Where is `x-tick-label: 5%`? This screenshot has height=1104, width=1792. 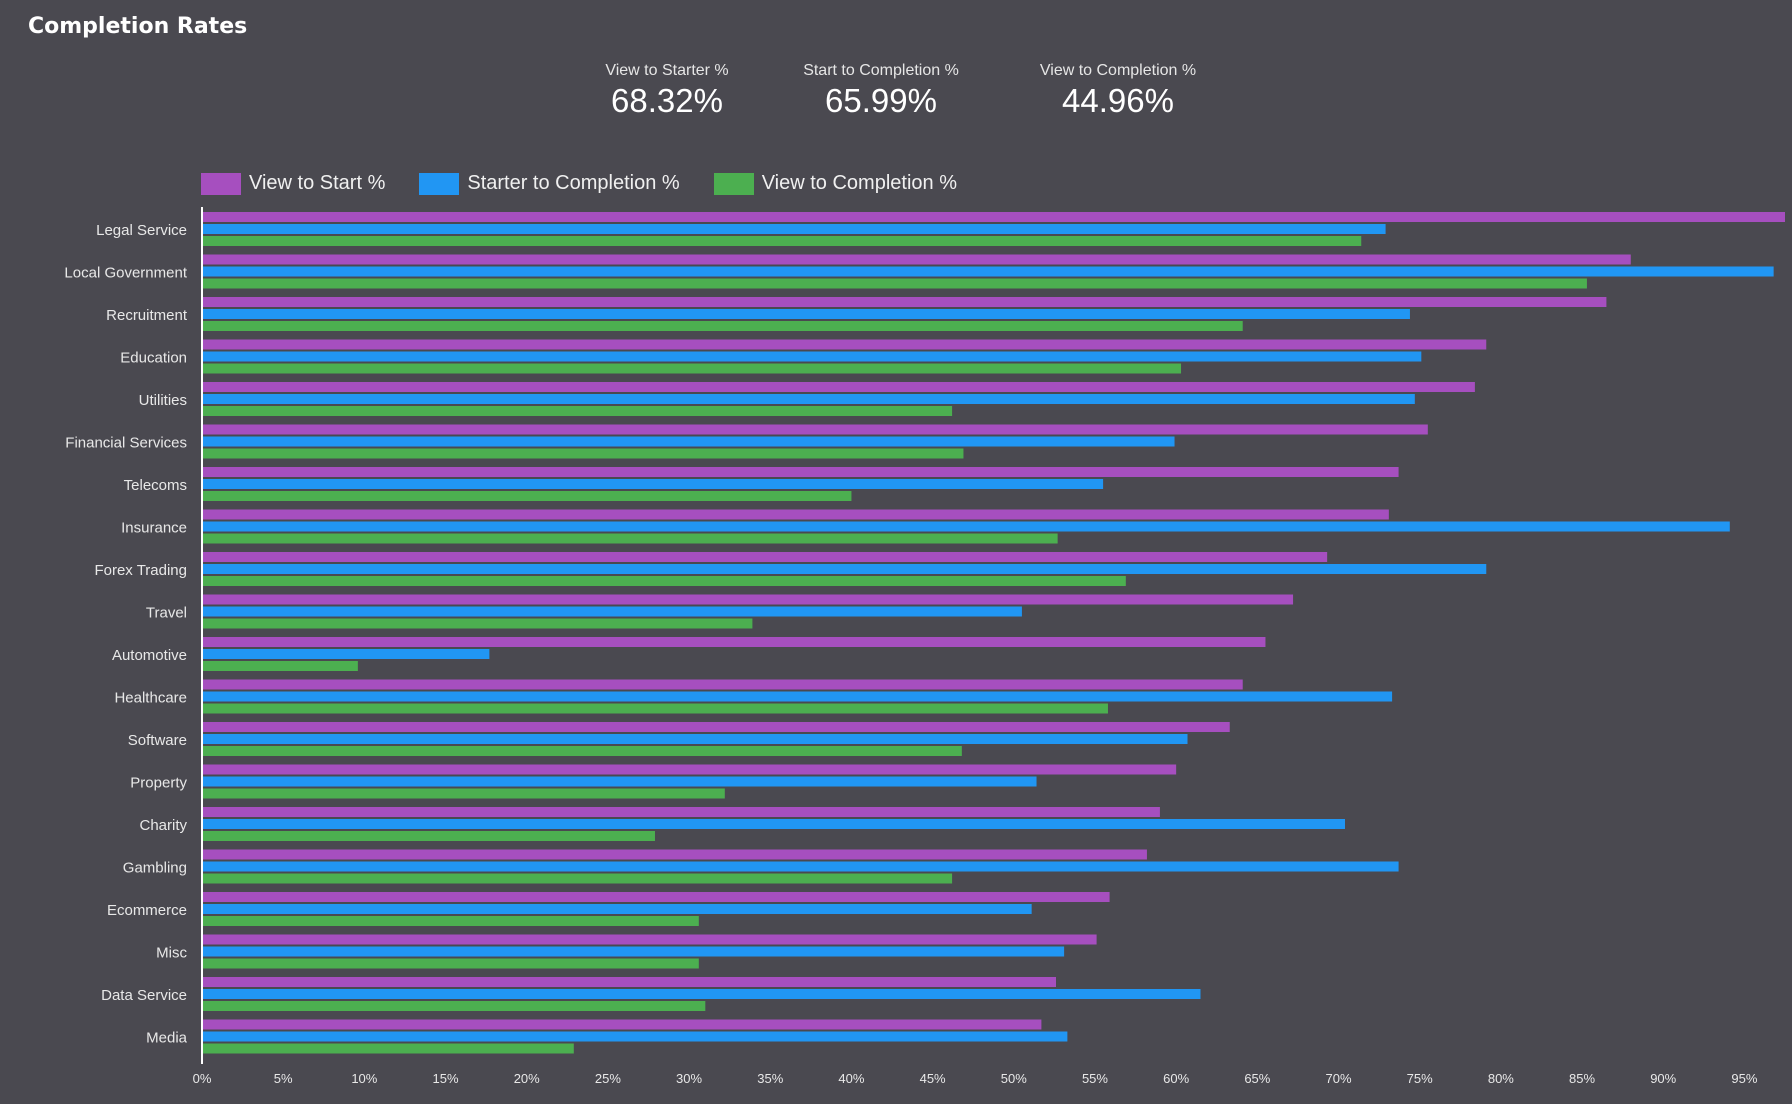
x-tick-label: 5% is located at coordinates (283, 1078).